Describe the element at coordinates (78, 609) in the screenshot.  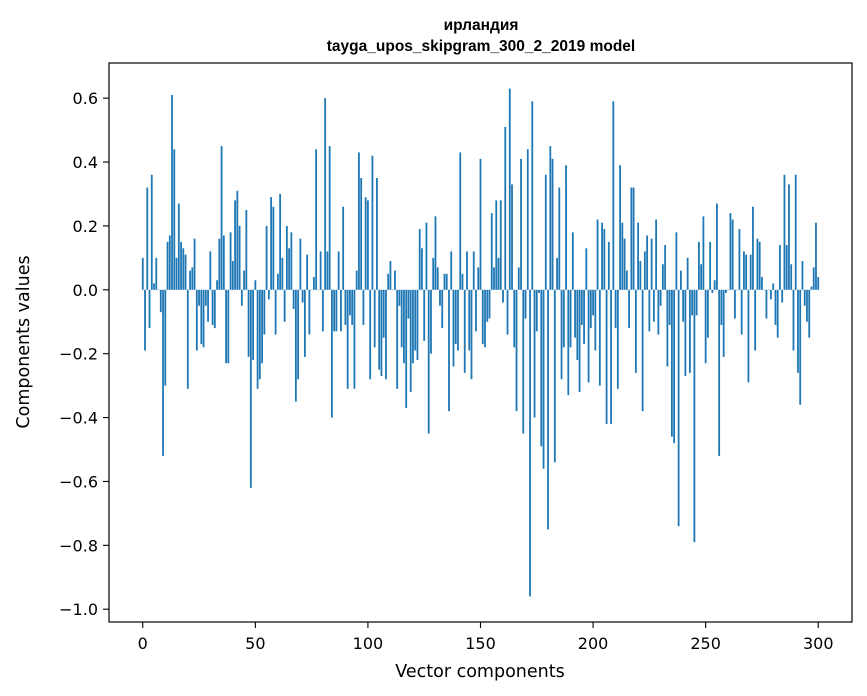
I see `y-tick-label: −1.0` at that location.